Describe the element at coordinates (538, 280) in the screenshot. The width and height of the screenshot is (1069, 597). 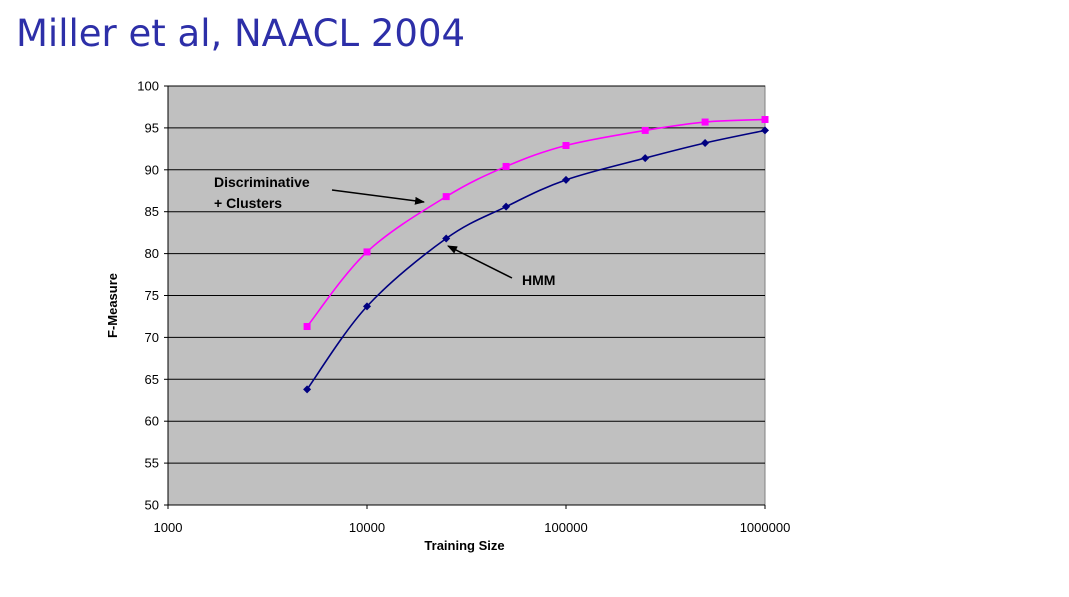
I see `annotation-hmm-label: HMM` at that location.